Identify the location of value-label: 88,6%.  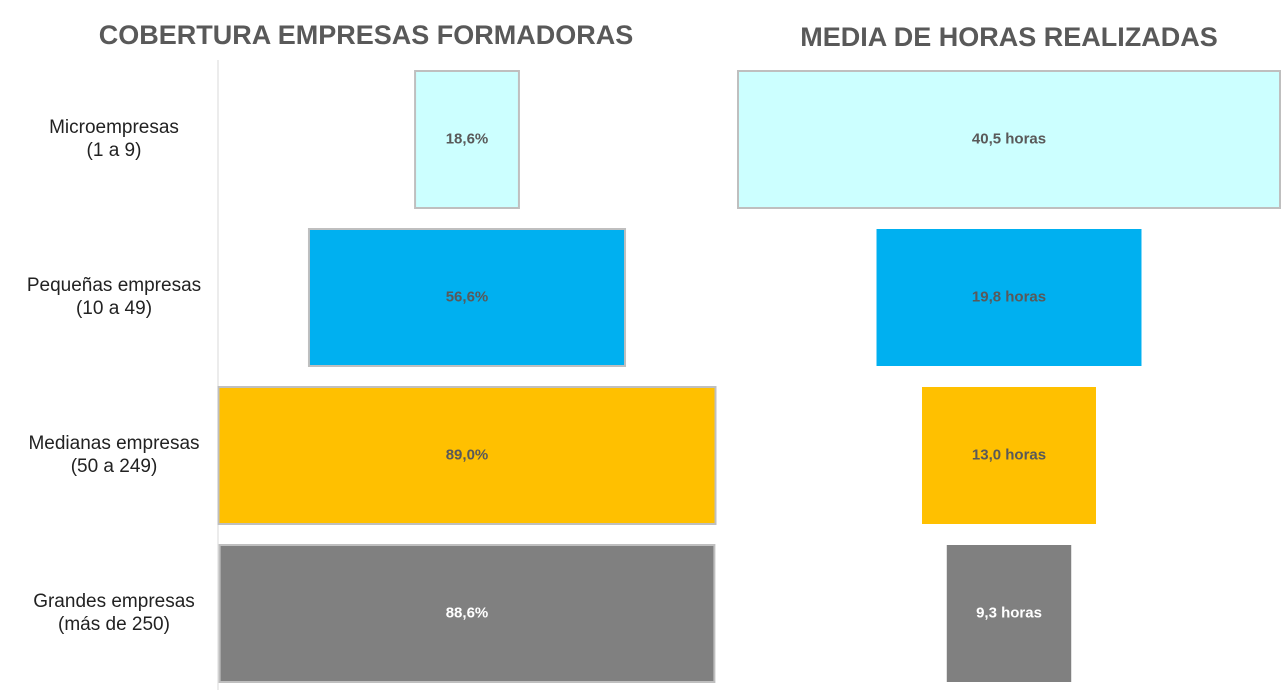
(467, 612).